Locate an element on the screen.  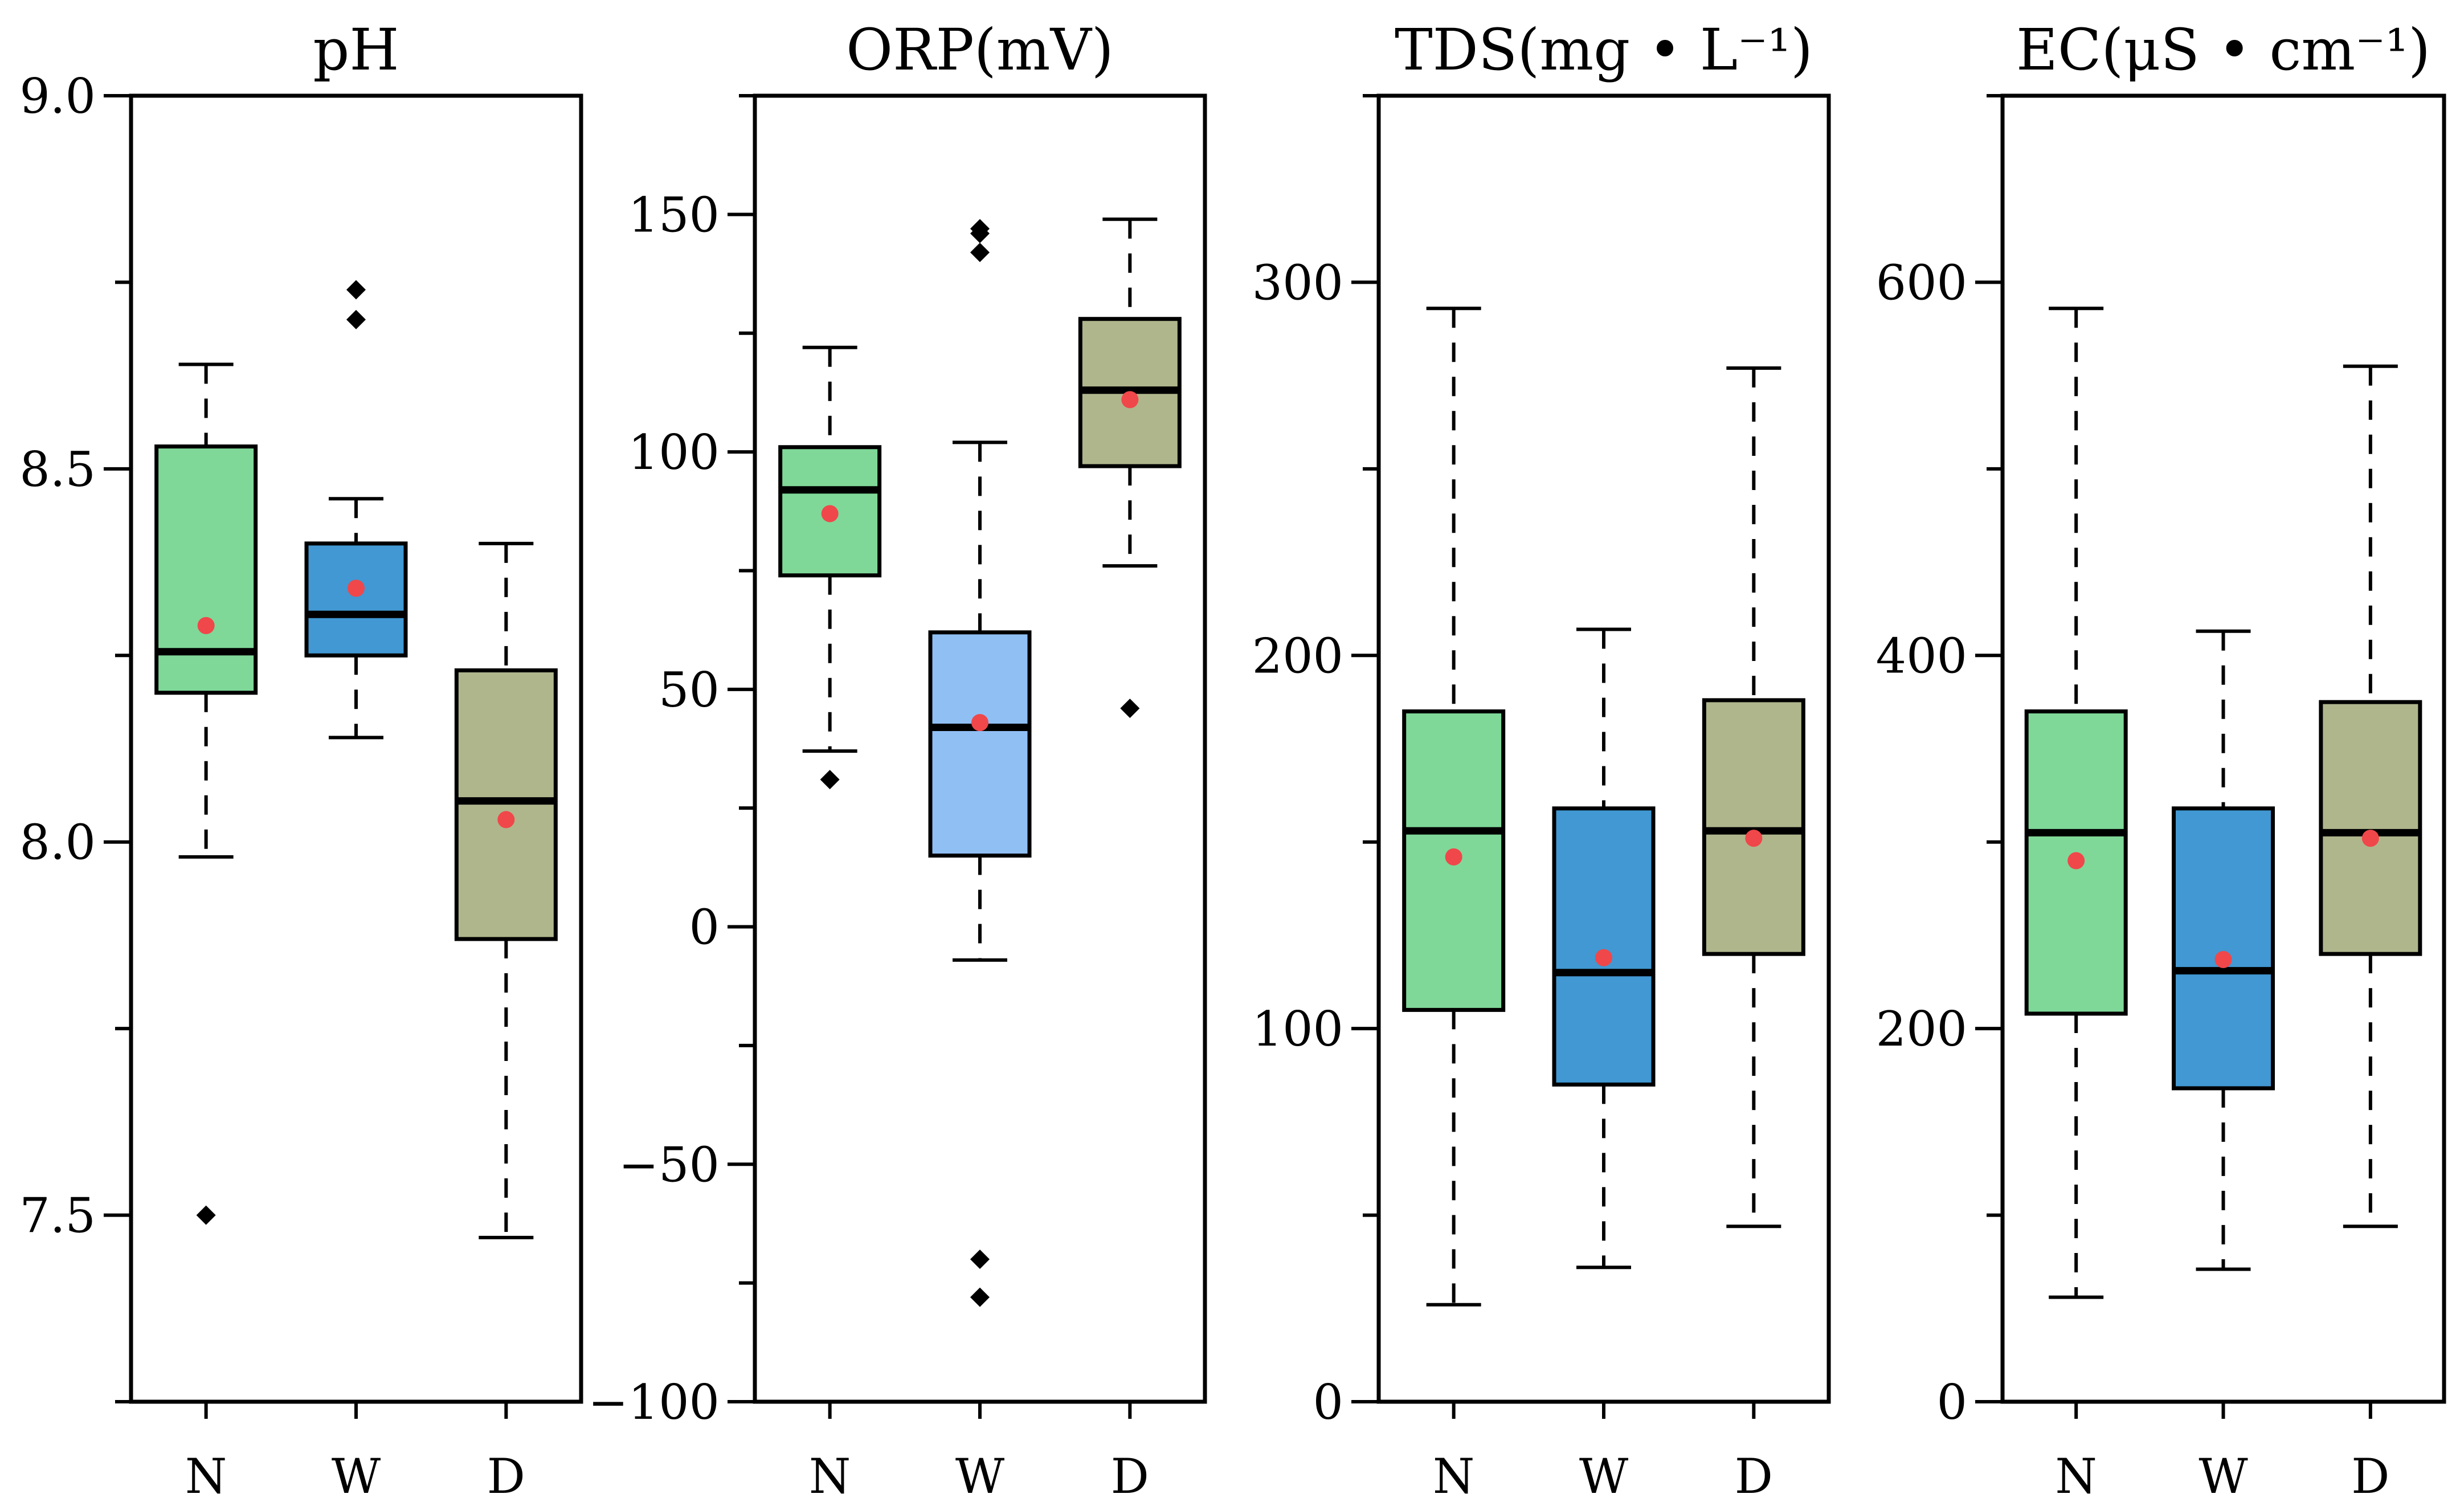
y-tick-label: 300 is located at coordinates (1298, 283).